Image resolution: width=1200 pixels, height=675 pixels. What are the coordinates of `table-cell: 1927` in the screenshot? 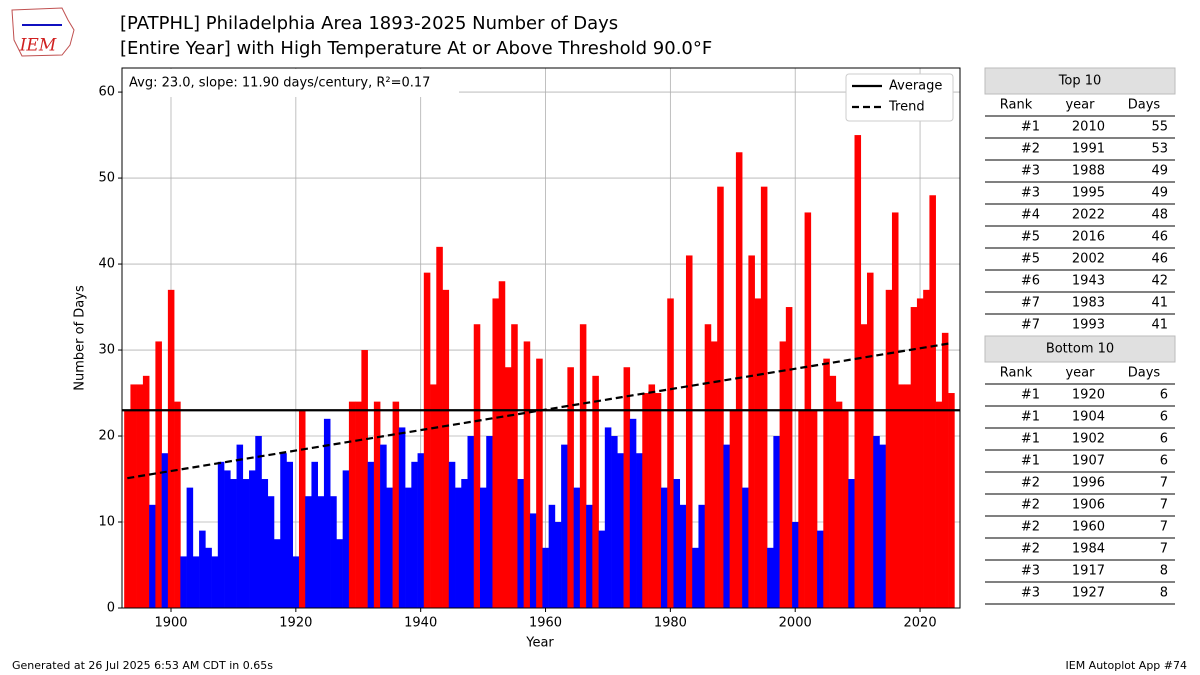 It's located at (1088, 593).